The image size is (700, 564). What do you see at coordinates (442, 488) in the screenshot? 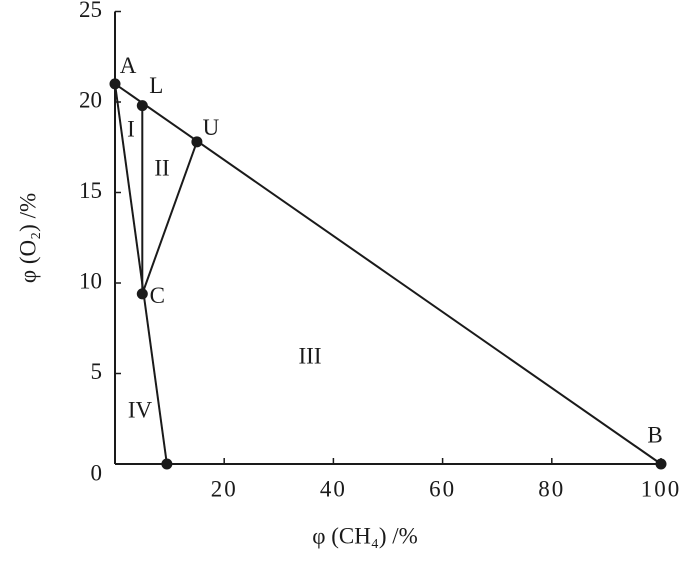
I see `x-tick-label: 60` at bounding box center [442, 488].